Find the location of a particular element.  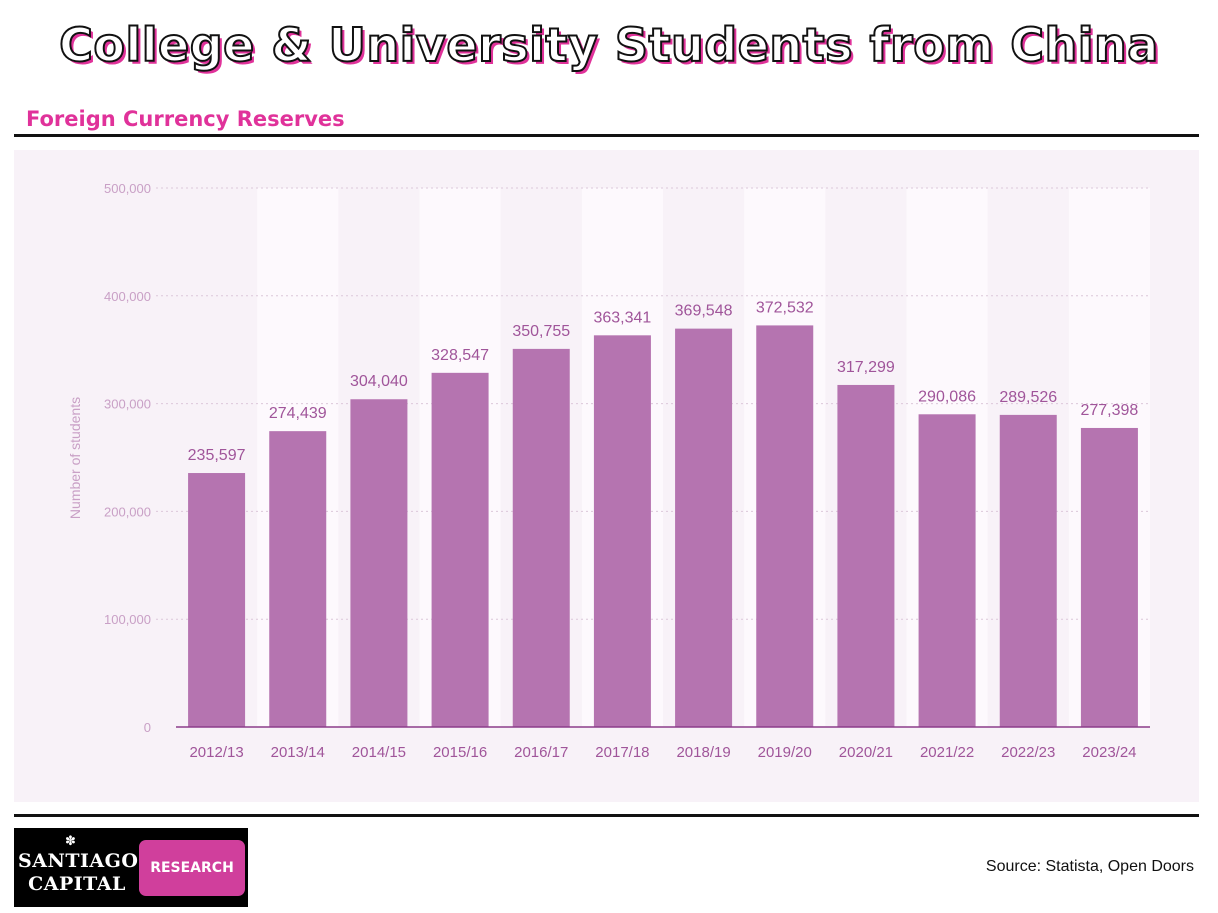

bar-value-label: 235,597 is located at coordinates (217, 455).